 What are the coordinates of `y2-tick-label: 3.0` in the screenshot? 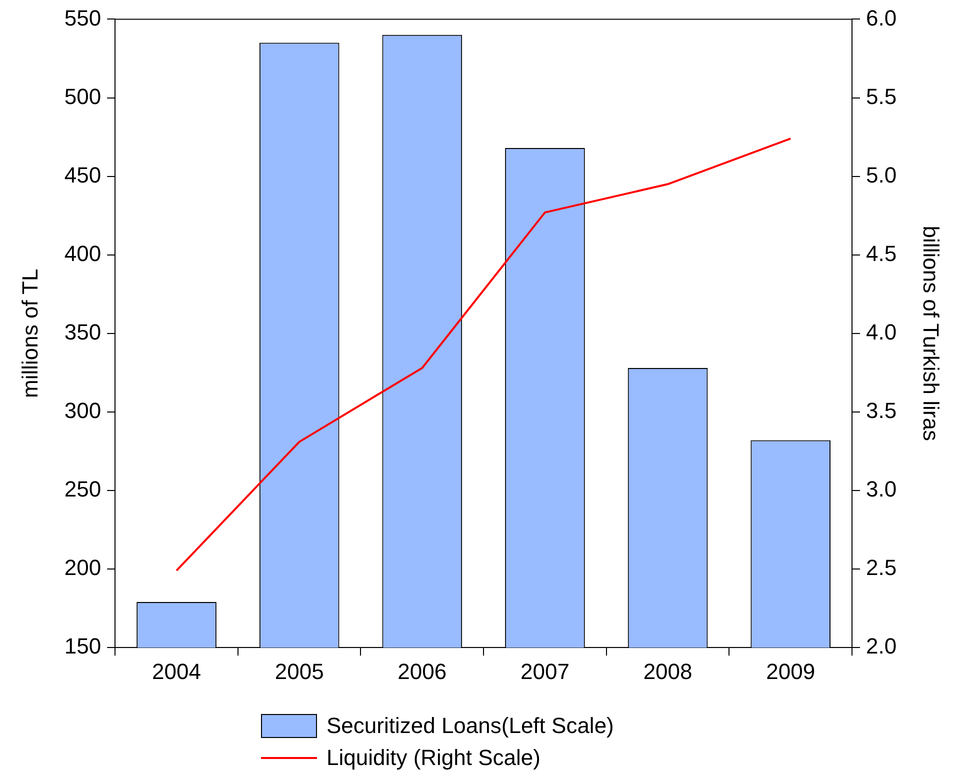 It's located at (881, 489).